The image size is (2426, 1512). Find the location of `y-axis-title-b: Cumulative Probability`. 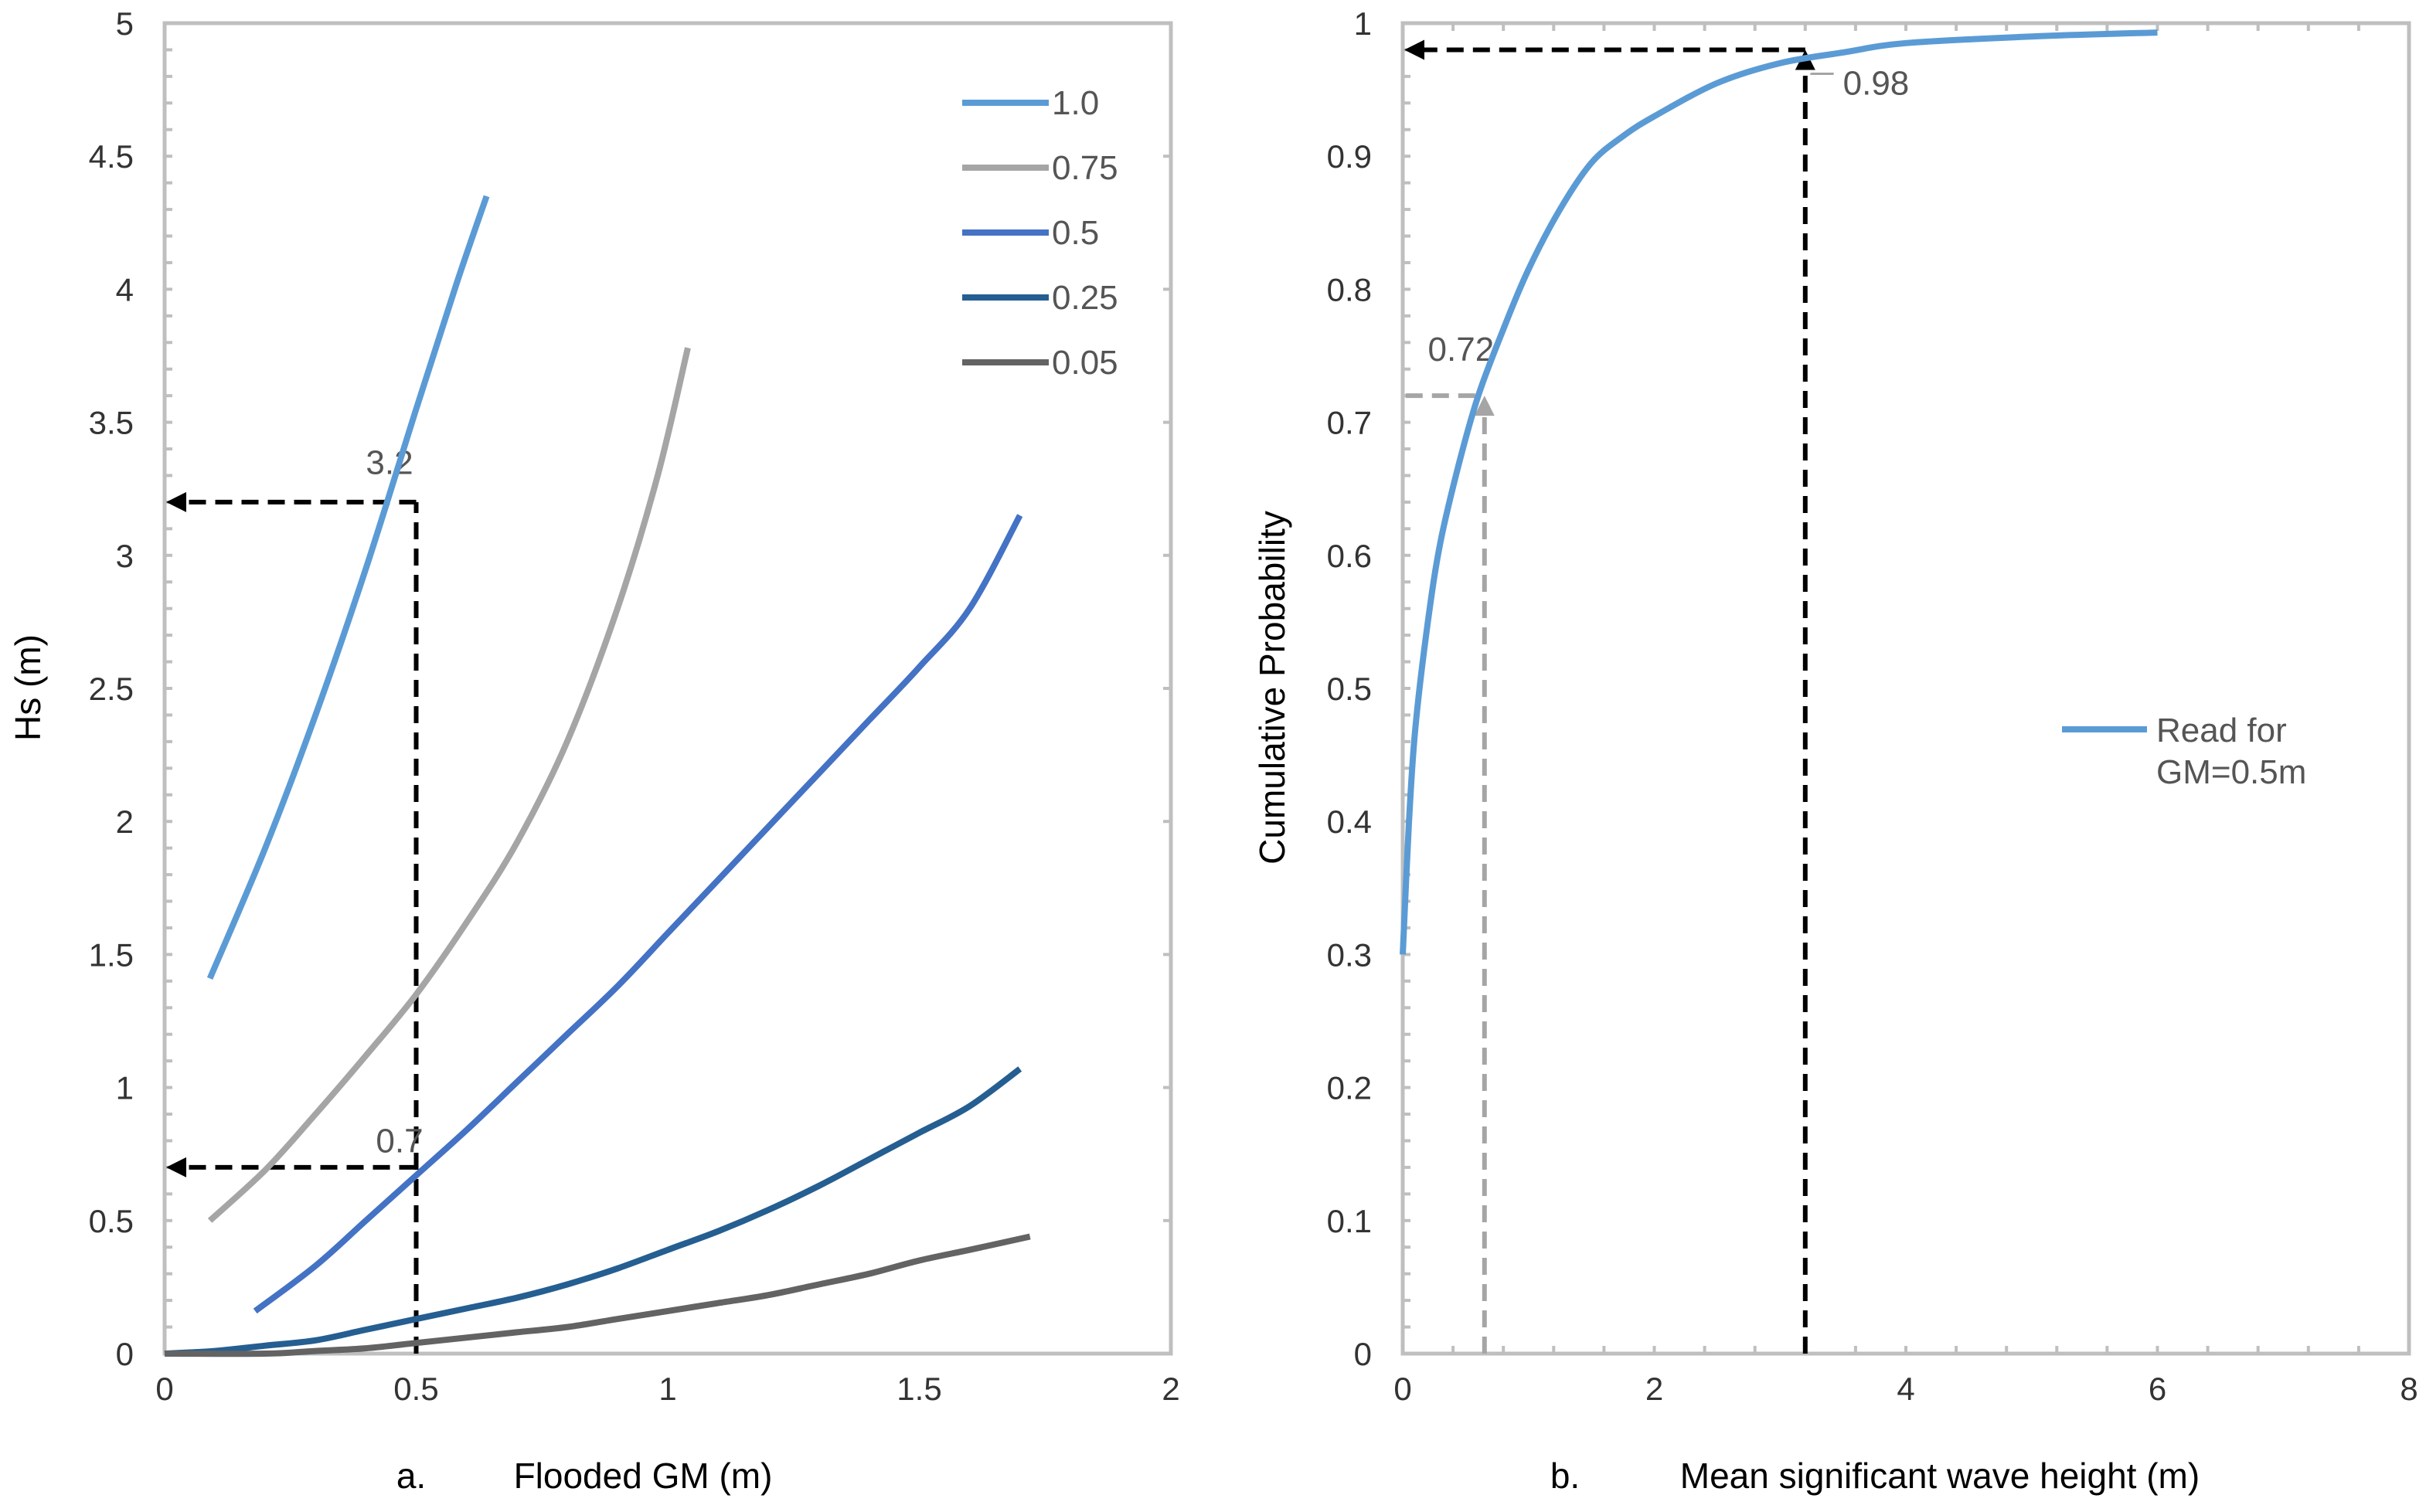

y-axis-title-b: Cumulative Probability is located at coordinates (1272, 688).